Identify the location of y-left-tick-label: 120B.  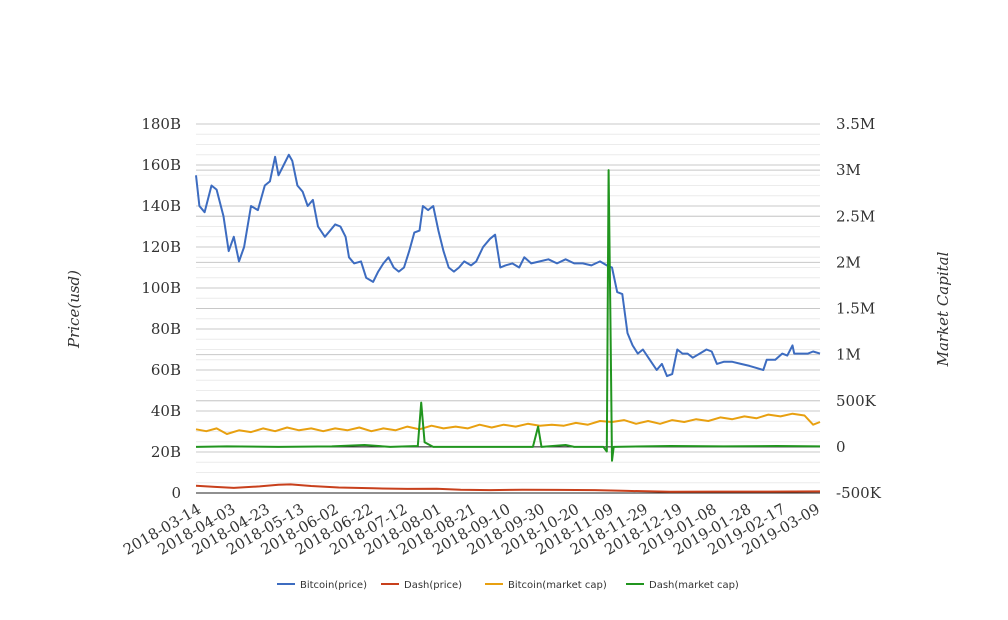
(161, 247).